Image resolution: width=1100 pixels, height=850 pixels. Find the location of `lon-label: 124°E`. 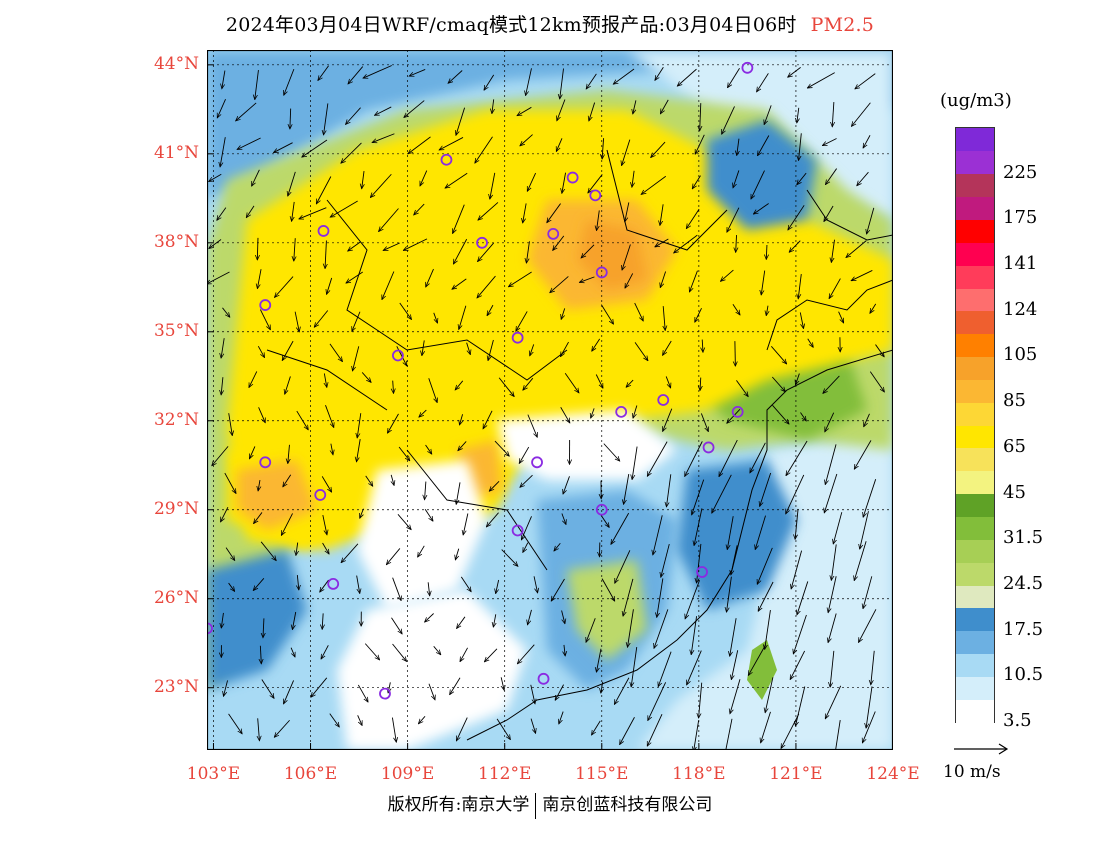

lon-label: 124°E is located at coordinates (893, 774).